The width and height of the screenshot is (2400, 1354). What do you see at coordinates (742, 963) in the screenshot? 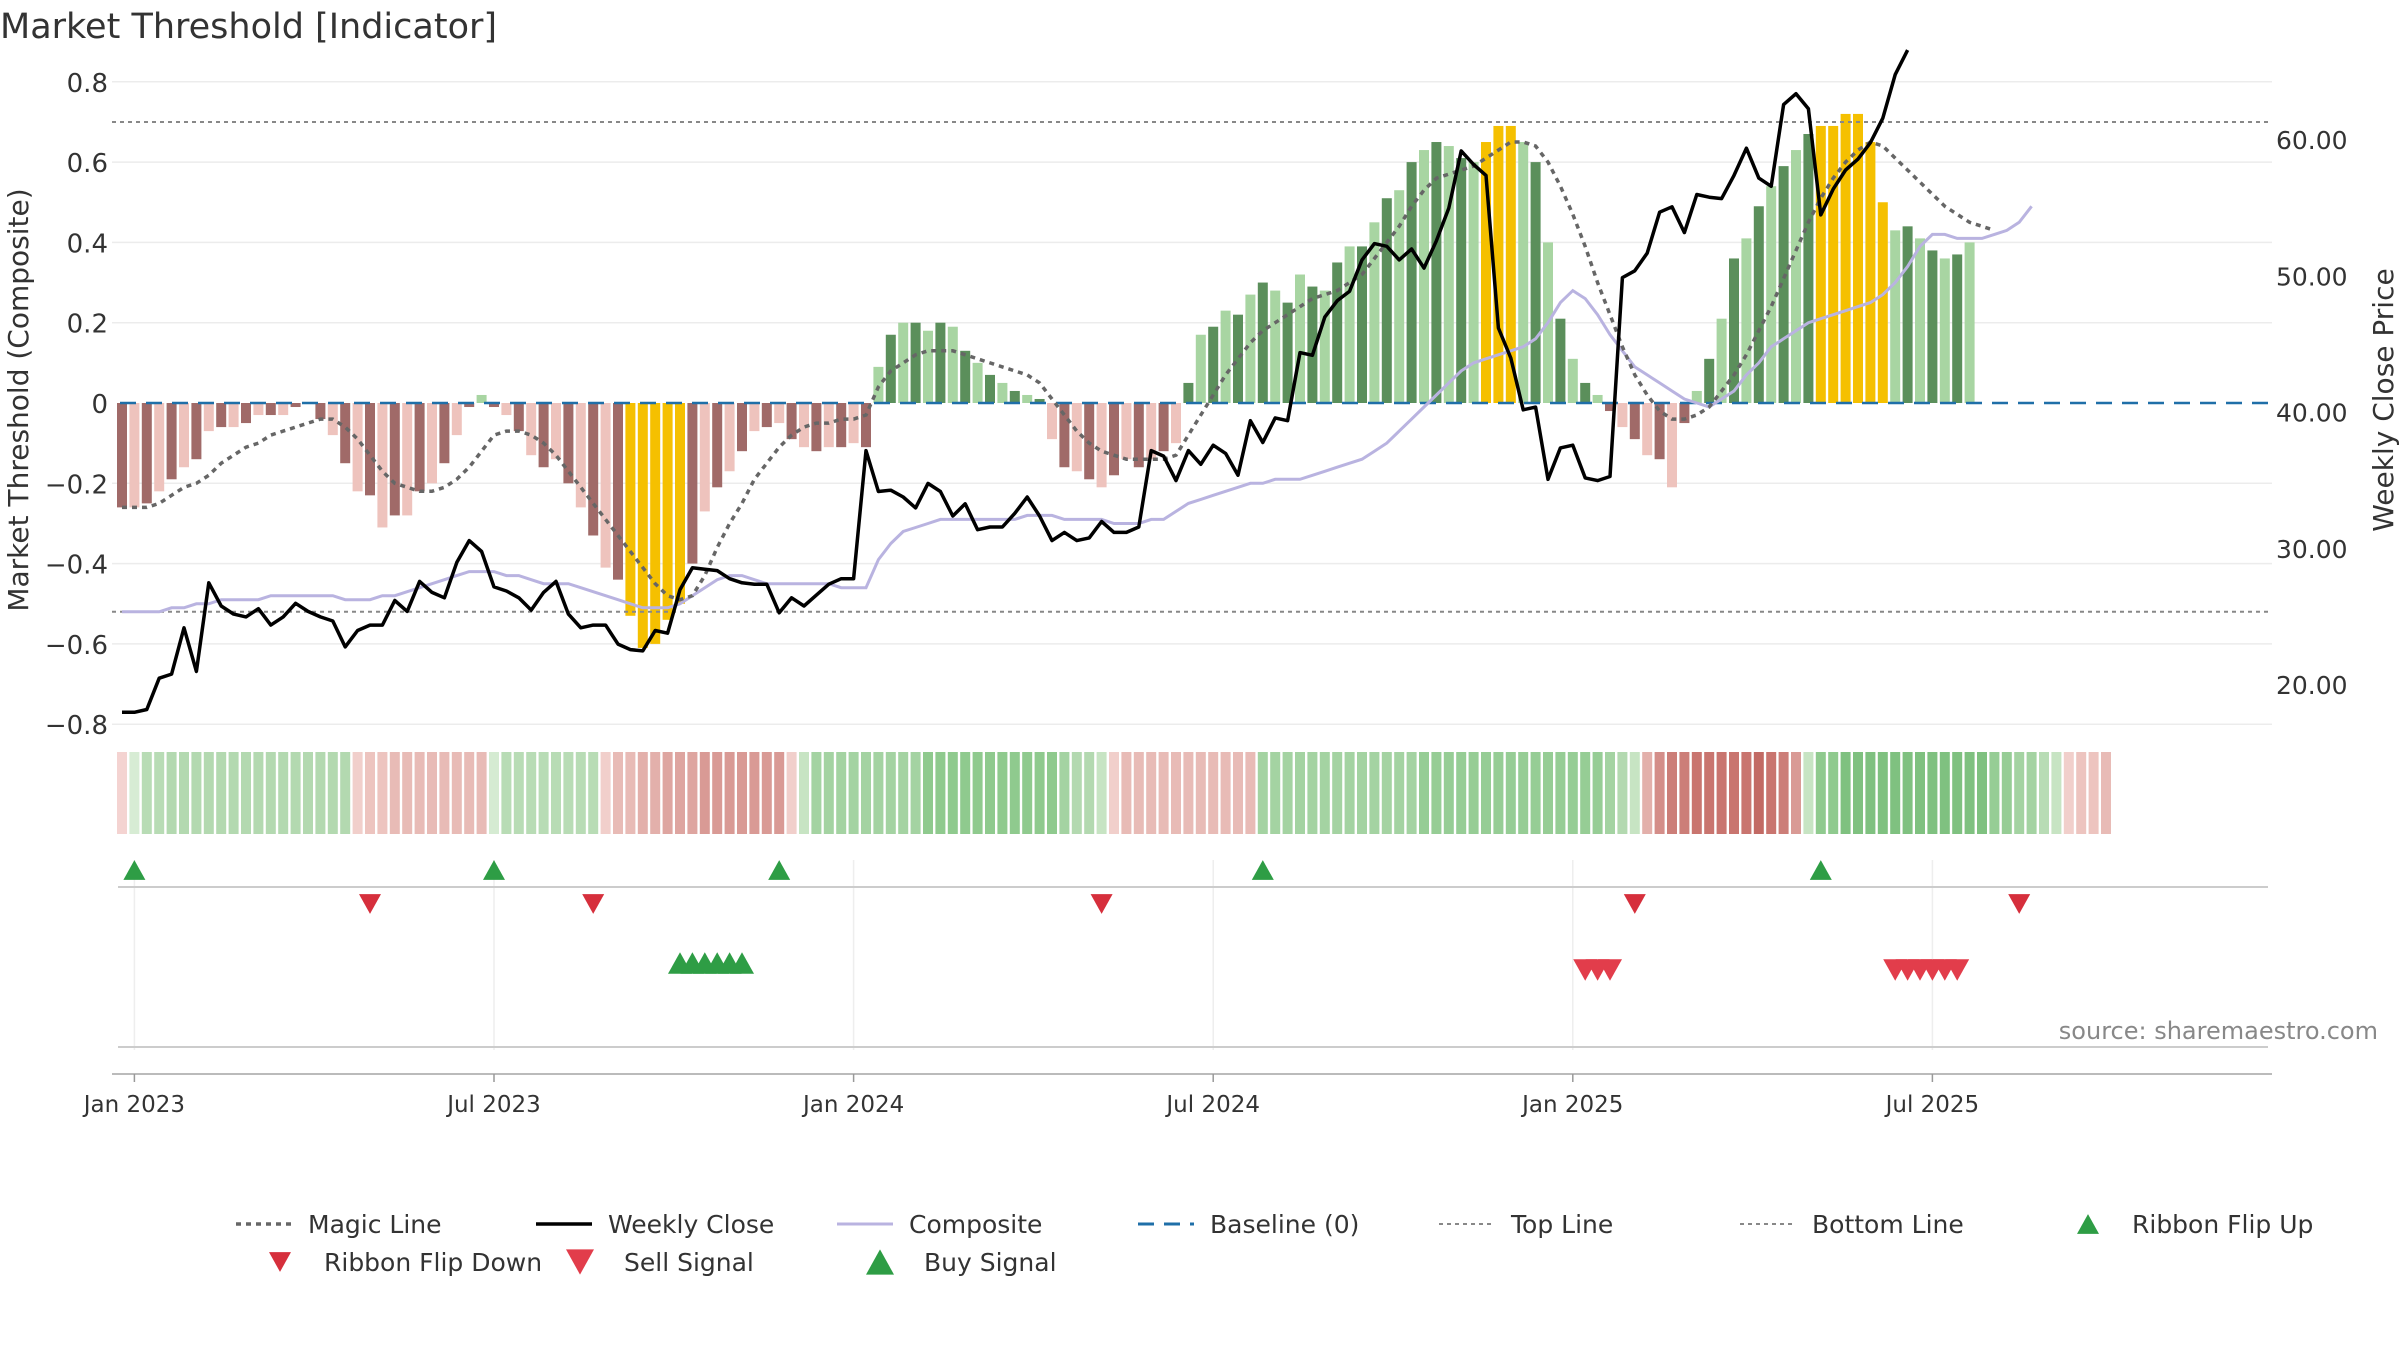
I see `buy-signal-marker` at bounding box center [742, 963].